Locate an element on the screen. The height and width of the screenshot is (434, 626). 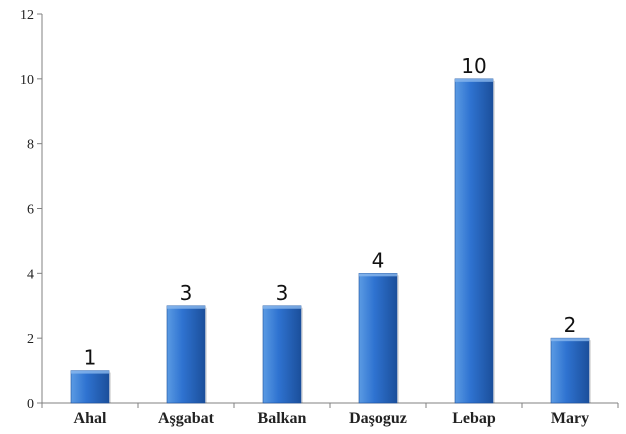
x-tick-label: Lebap is located at coordinates (474, 418).